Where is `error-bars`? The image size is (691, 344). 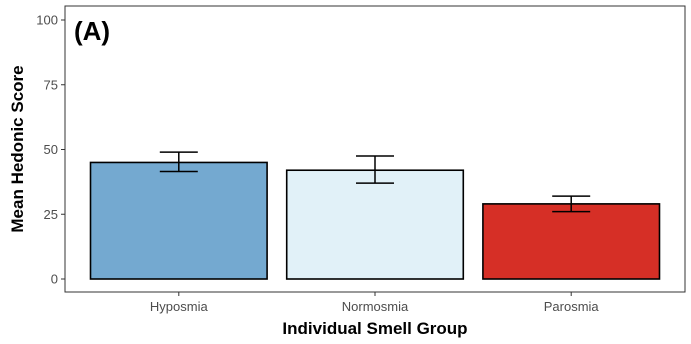 error-bars is located at coordinates (375, 182).